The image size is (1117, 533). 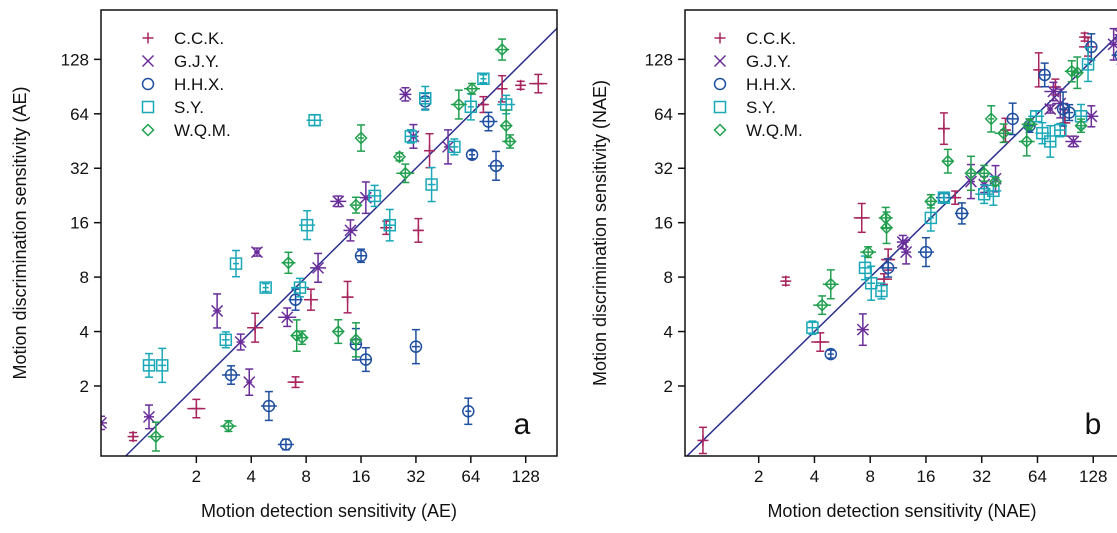 What do you see at coordinates (663, 168) in the screenshot?
I see `y-tick-label: 32` at bounding box center [663, 168].